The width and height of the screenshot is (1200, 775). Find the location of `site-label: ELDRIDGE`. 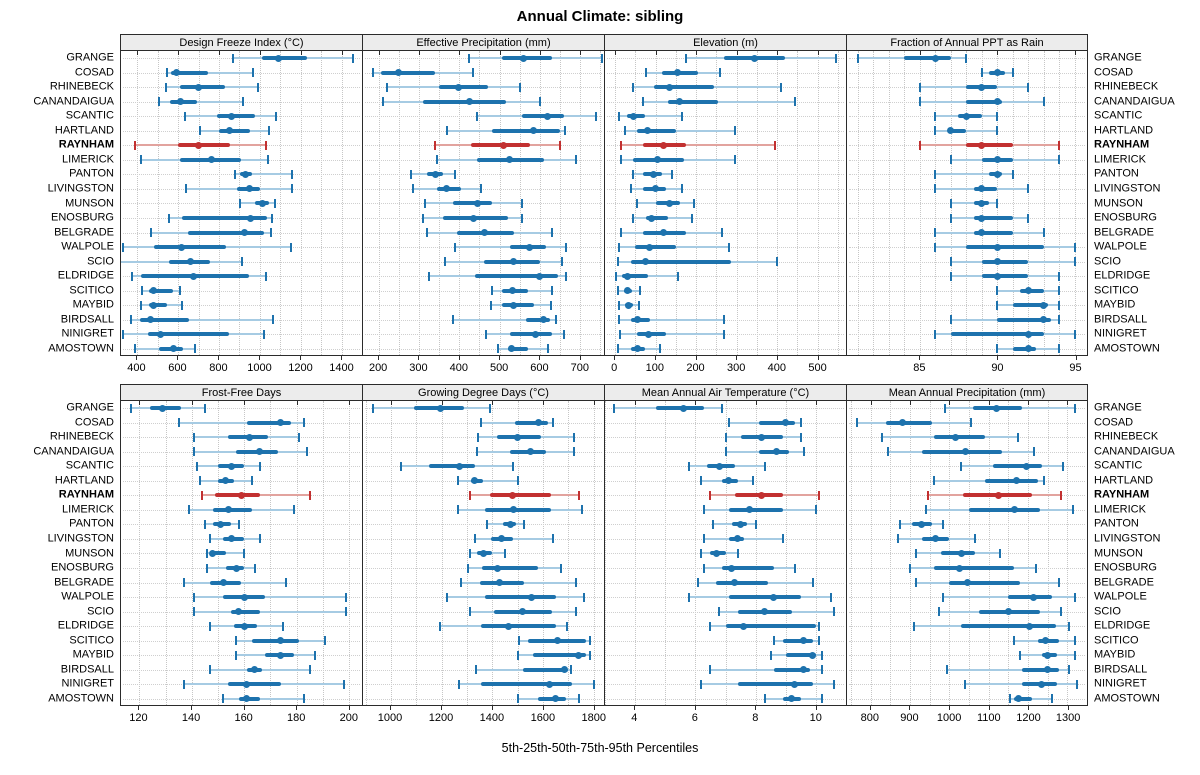

site-label: ELDRIDGE is located at coordinates (85, 625).